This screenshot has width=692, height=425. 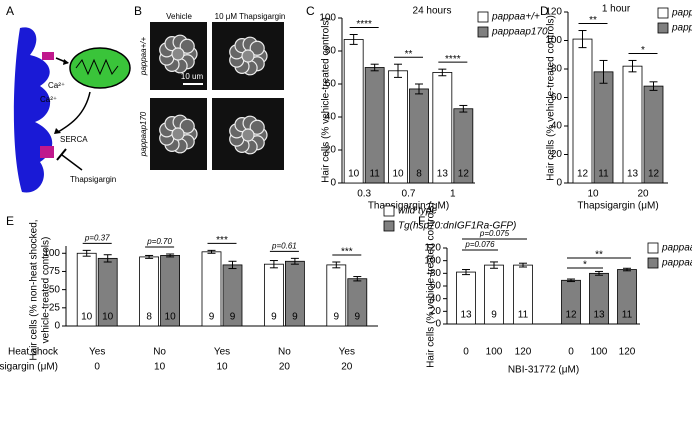 What do you see at coordinates (285, 367) in the screenshot?
I see `table-cell: 20` at bounding box center [285, 367].